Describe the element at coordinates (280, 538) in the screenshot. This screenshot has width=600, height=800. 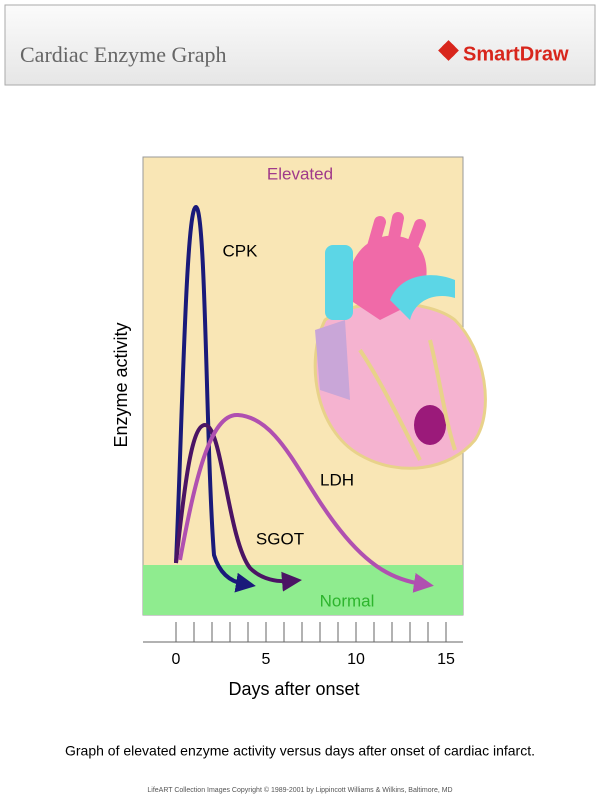
I see `curve-label: SGOT` at that location.